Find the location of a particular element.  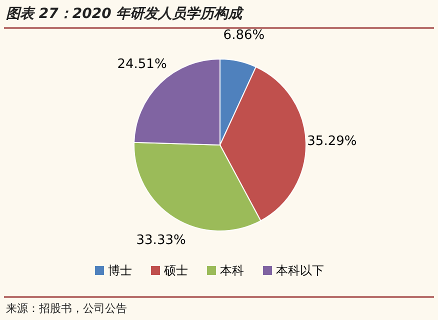

chart-title: 图表 27：2020 年研发人员学历构成 is located at coordinates (125, 14).